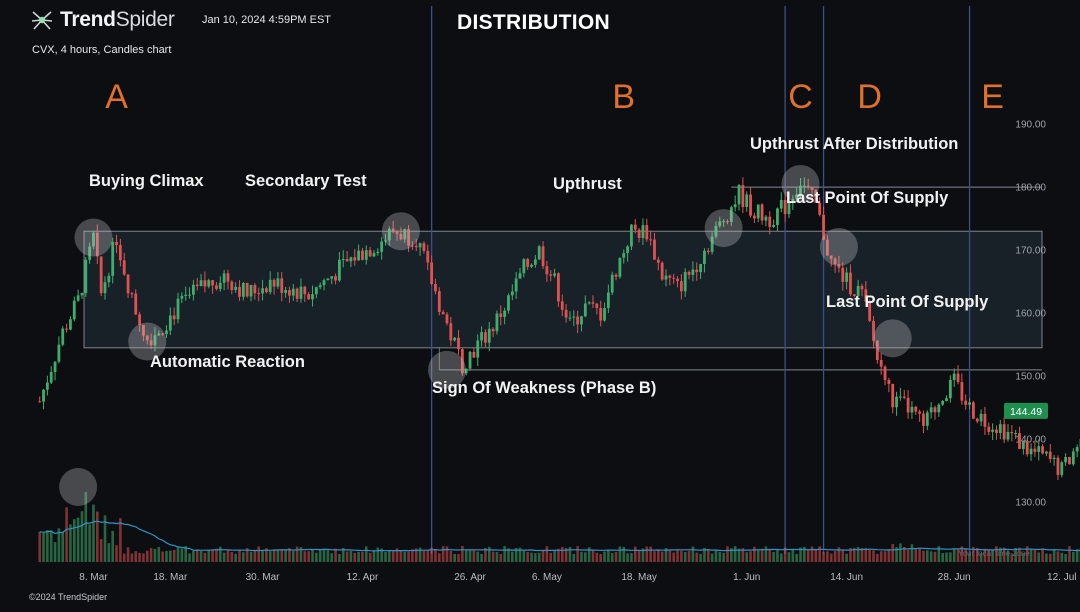 The height and width of the screenshot is (612, 1080). I want to click on volume-marker, so click(78, 487).